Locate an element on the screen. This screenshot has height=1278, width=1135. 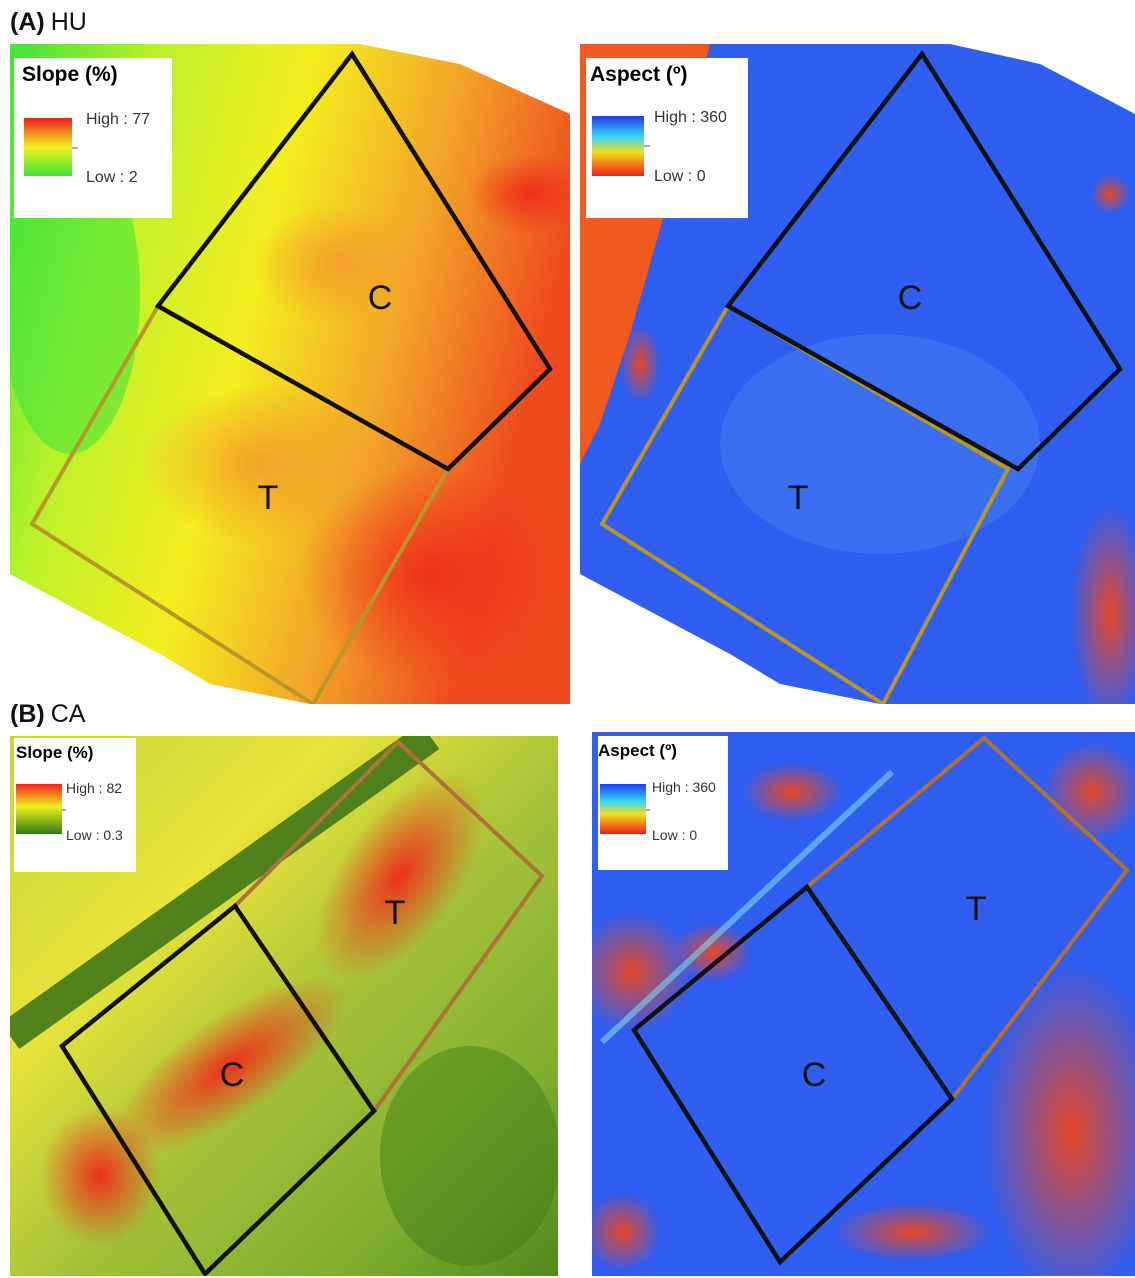
site-name: HU is located at coordinates (68, 22).